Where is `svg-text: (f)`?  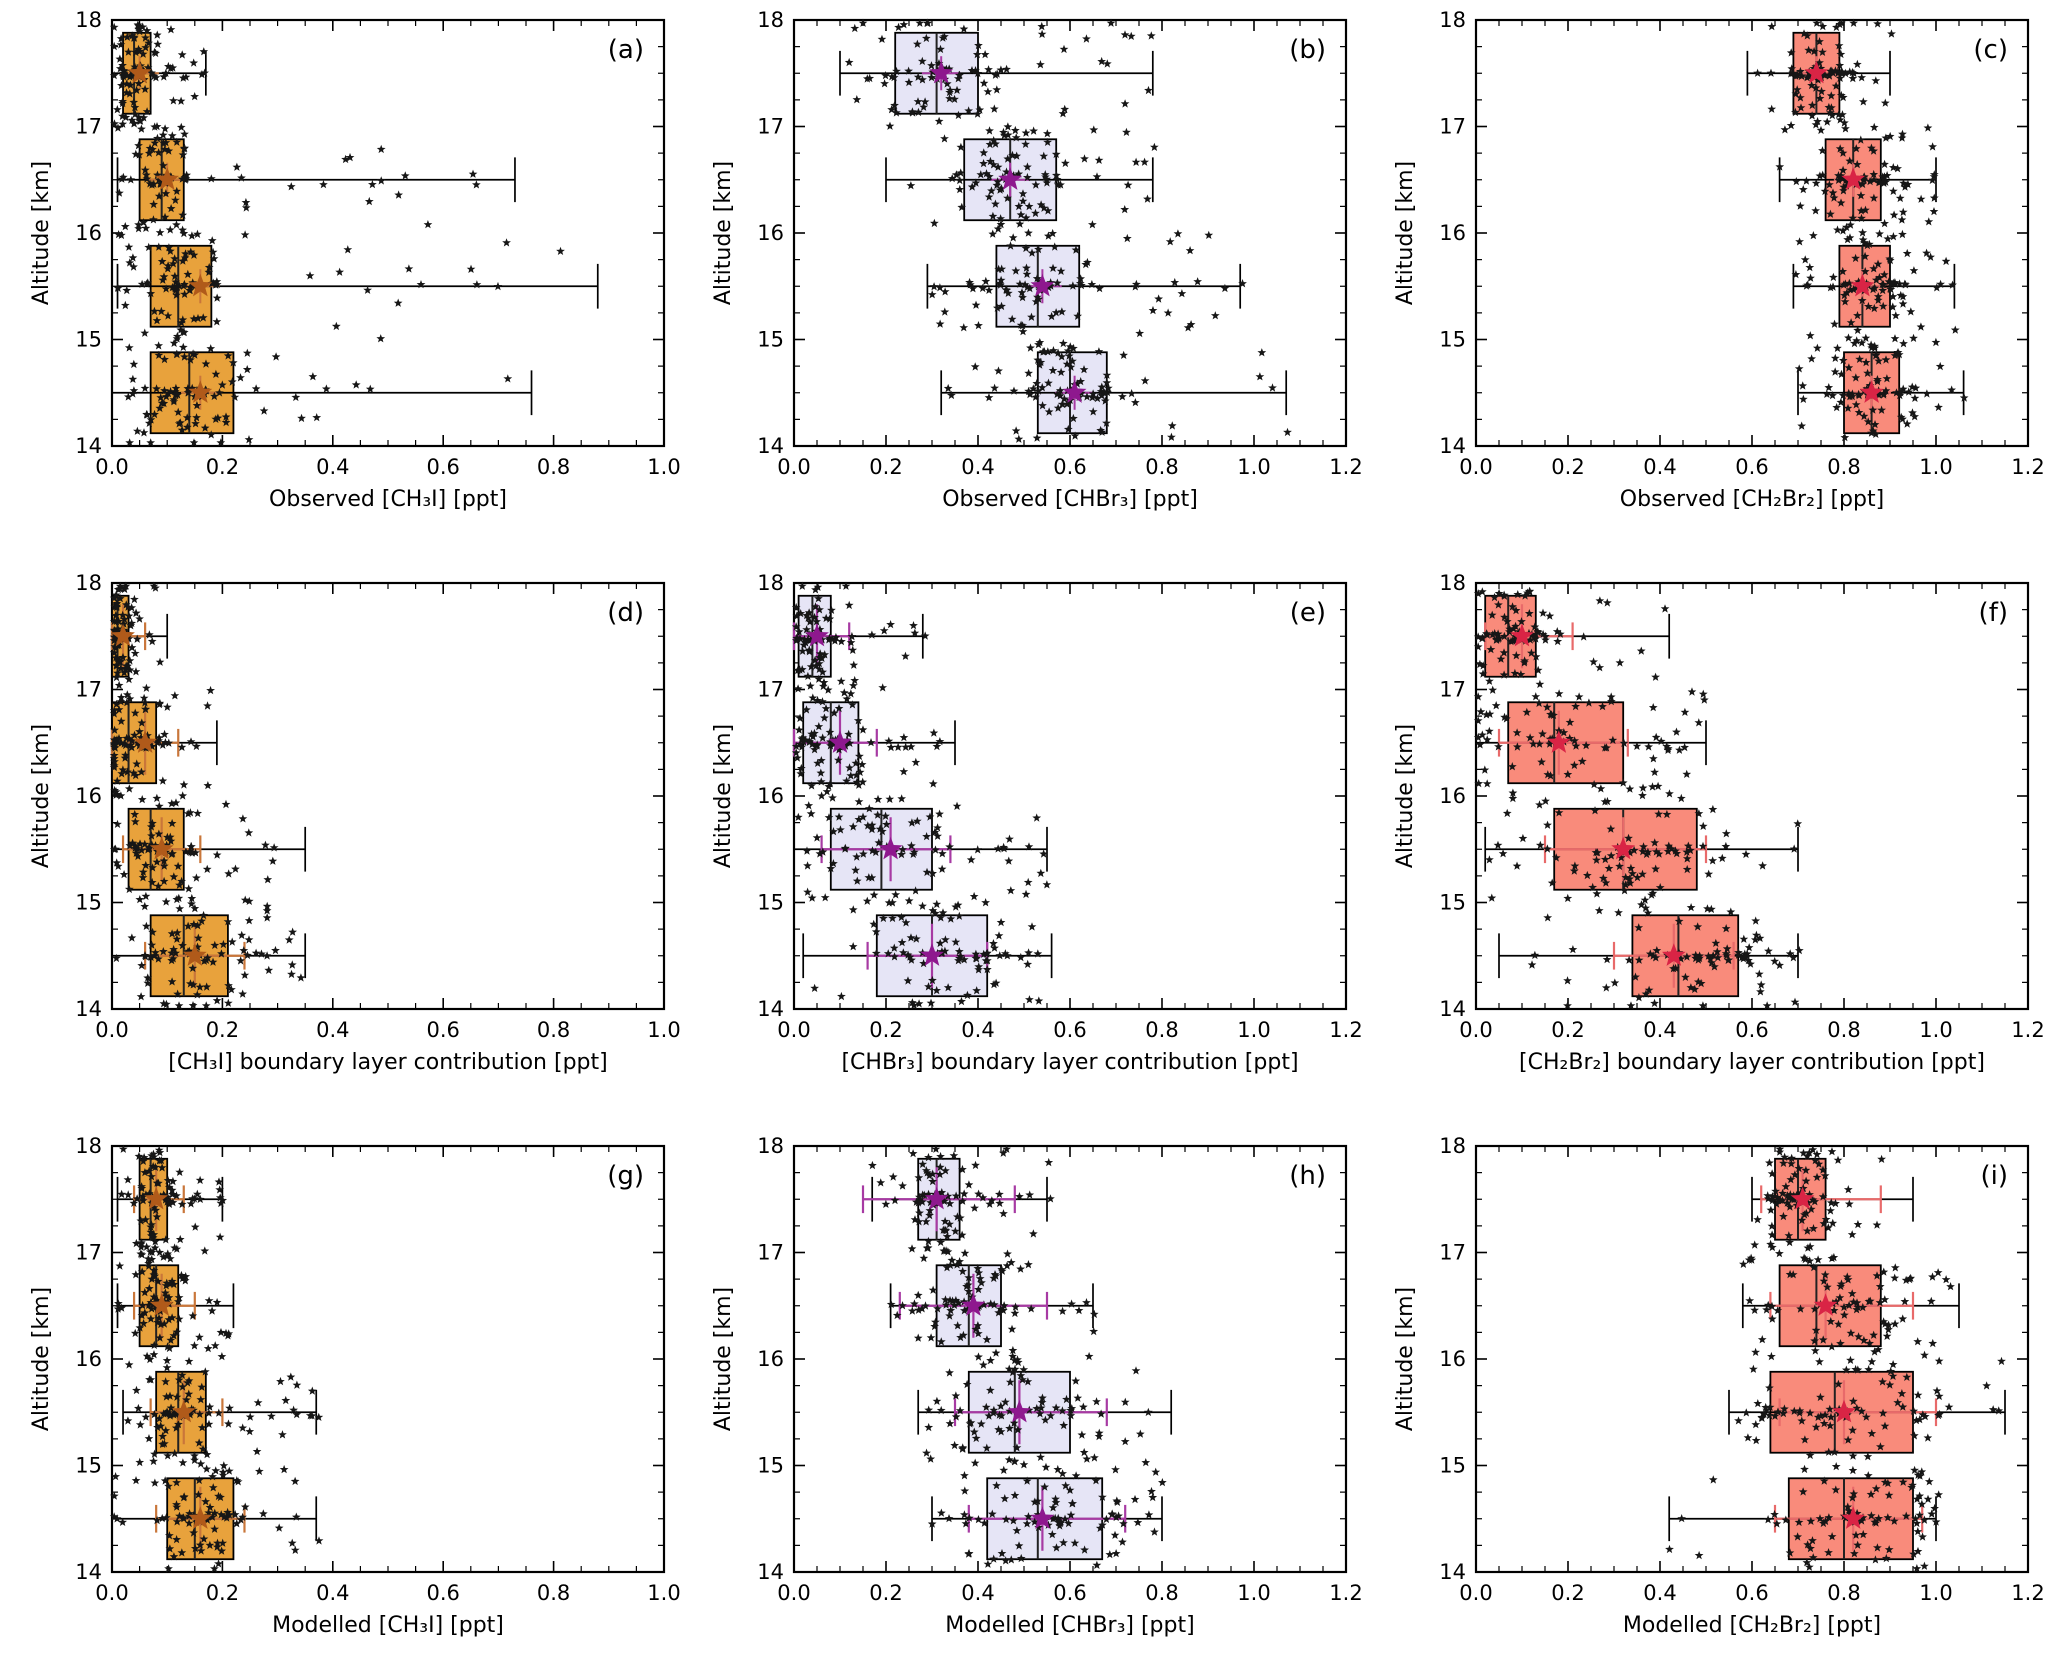 svg-text: (f) is located at coordinates (1992, 613).